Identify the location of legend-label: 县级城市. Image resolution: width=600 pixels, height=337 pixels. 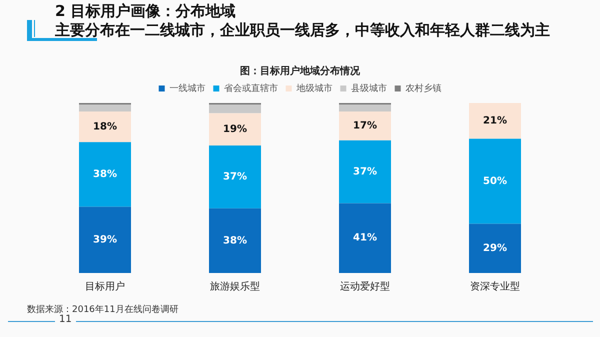
(368, 88).